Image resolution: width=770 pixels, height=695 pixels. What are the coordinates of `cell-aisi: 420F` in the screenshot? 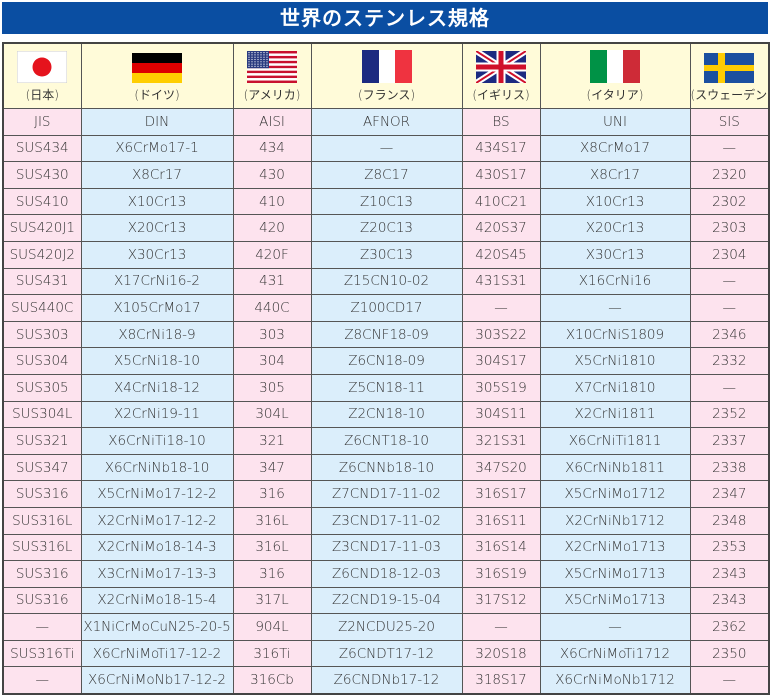 It's located at (272, 254).